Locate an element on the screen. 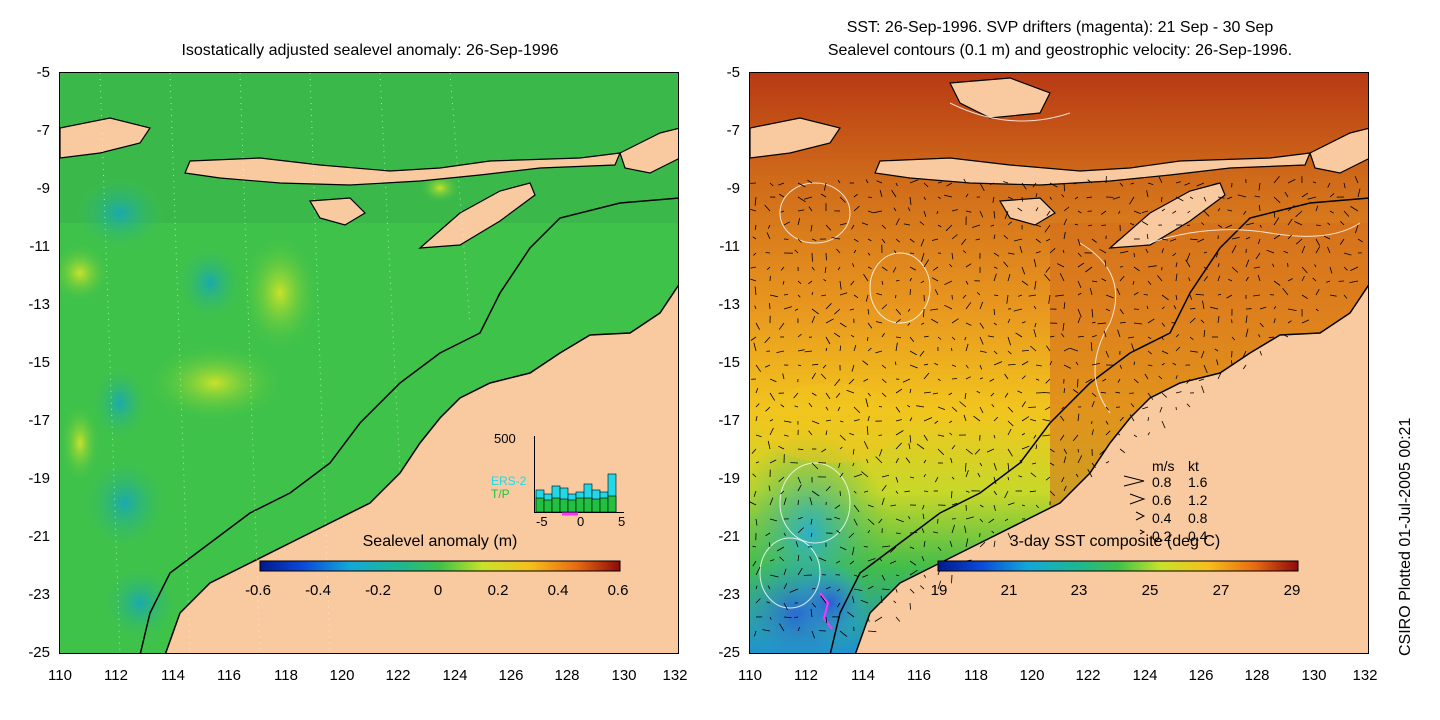  colorbar-tick: -0.4 is located at coordinates (318, 590).